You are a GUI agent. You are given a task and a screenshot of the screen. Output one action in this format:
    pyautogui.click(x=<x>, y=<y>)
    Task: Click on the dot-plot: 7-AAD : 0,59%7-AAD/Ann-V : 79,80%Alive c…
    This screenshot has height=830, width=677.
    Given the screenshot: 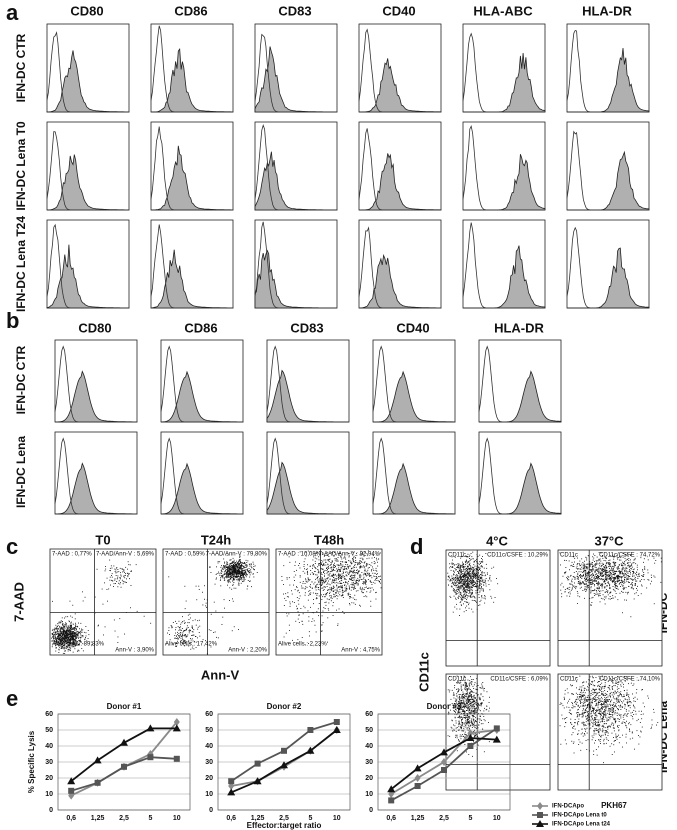 What is the action you would take?
    pyautogui.click(x=216, y=602)
    